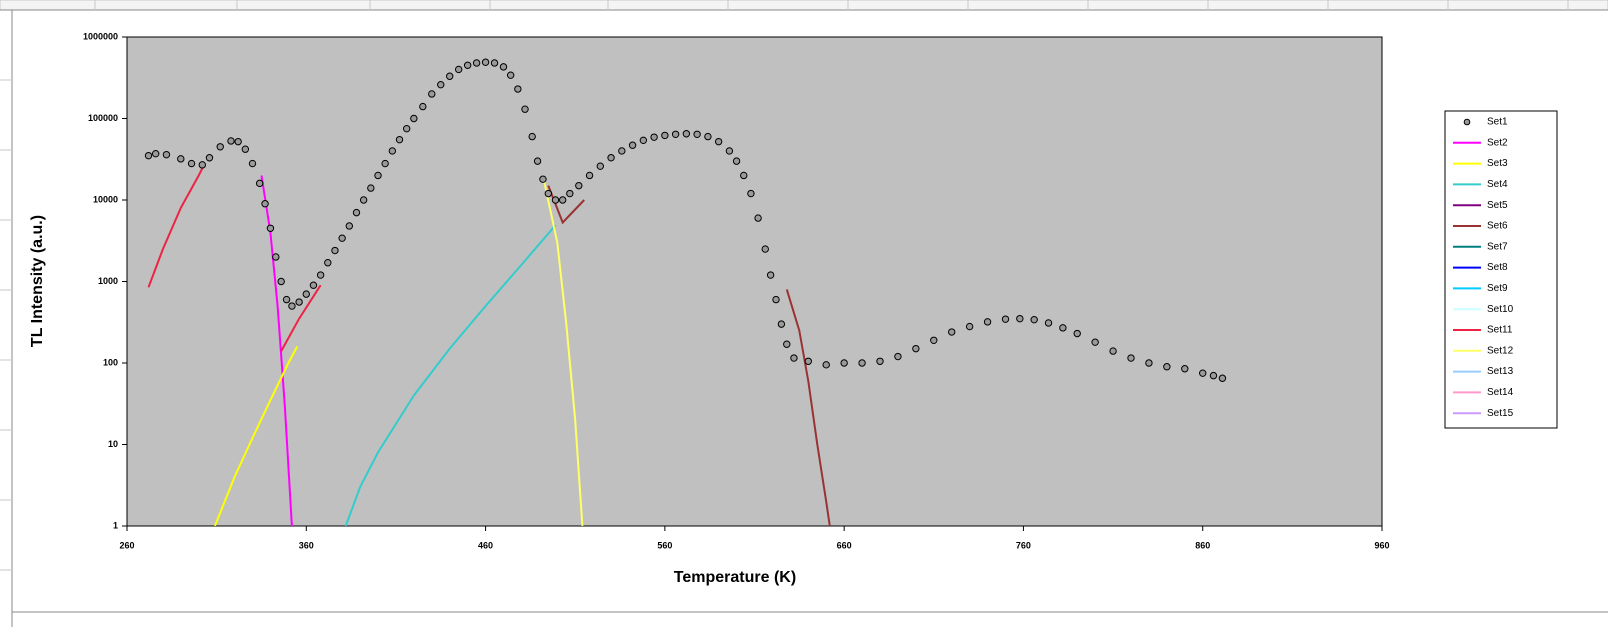  Describe the element at coordinates (1467, 122) in the screenshot. I see `legend-marker` at that location.